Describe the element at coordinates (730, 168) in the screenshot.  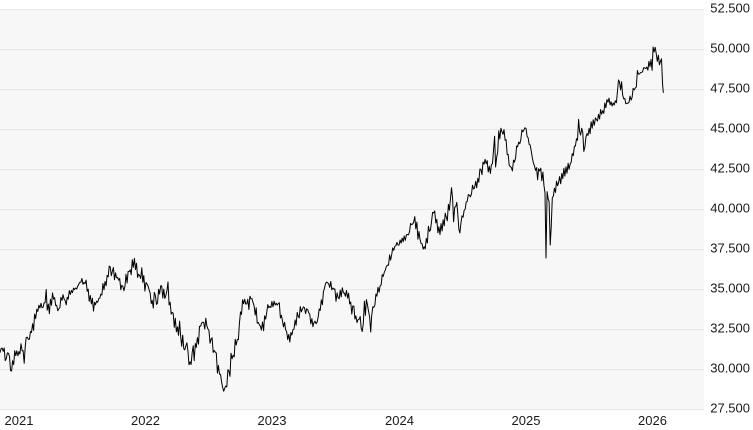
I see `svg-text: 42.500` at that location.